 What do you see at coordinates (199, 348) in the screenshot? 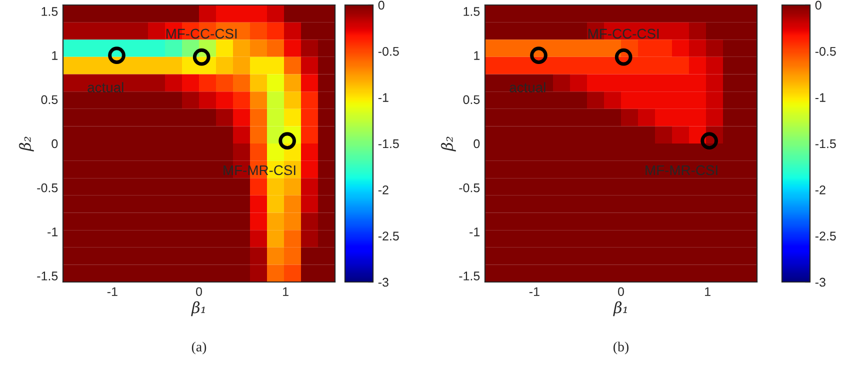
I see `text: (a)` at bounding box center [199, 348].